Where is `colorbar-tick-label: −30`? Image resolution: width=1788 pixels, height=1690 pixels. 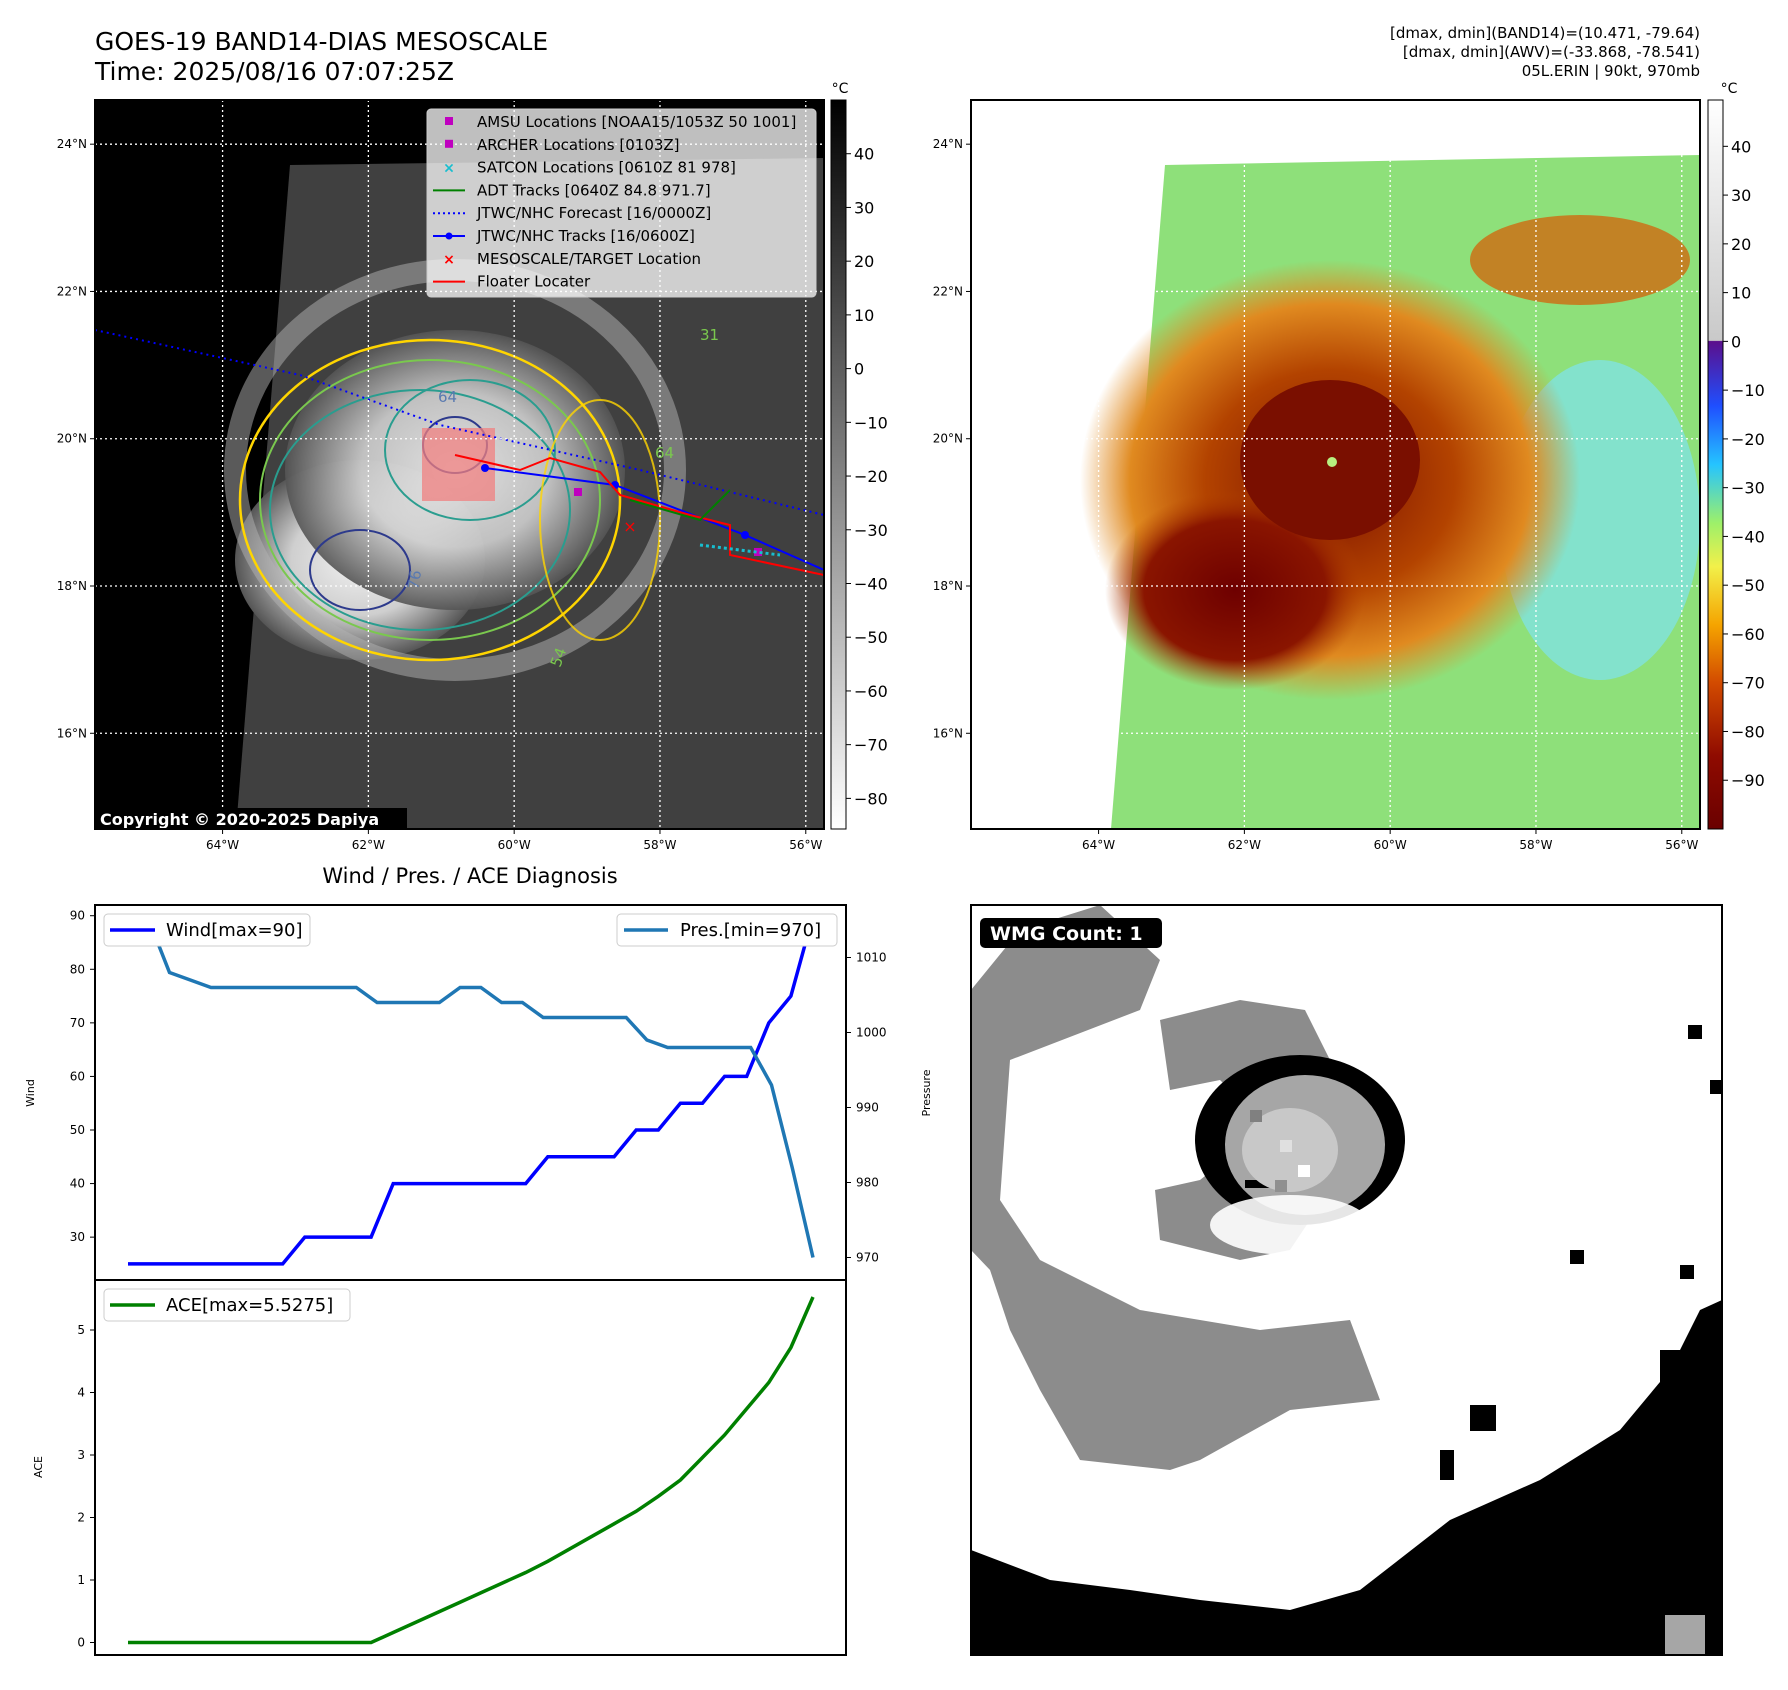 colorbar-tick-label: −30 is located at coordinates (1748, 488).